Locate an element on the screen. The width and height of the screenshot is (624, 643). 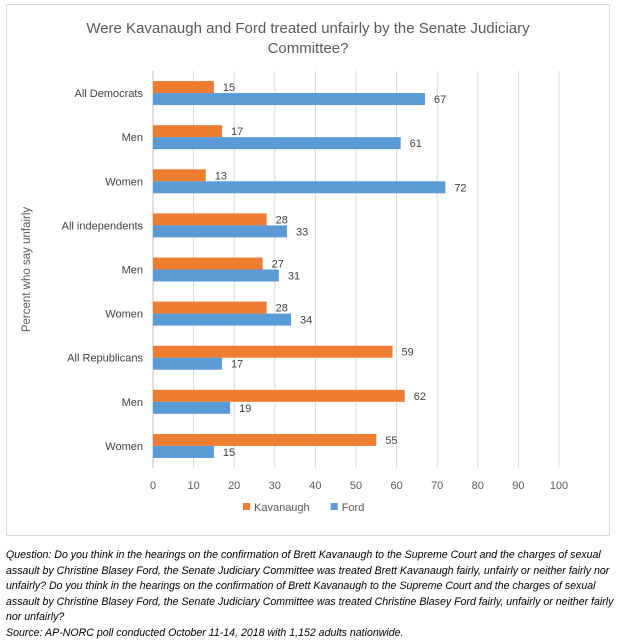
data-label: 33 is located at coordinates (302, 232).